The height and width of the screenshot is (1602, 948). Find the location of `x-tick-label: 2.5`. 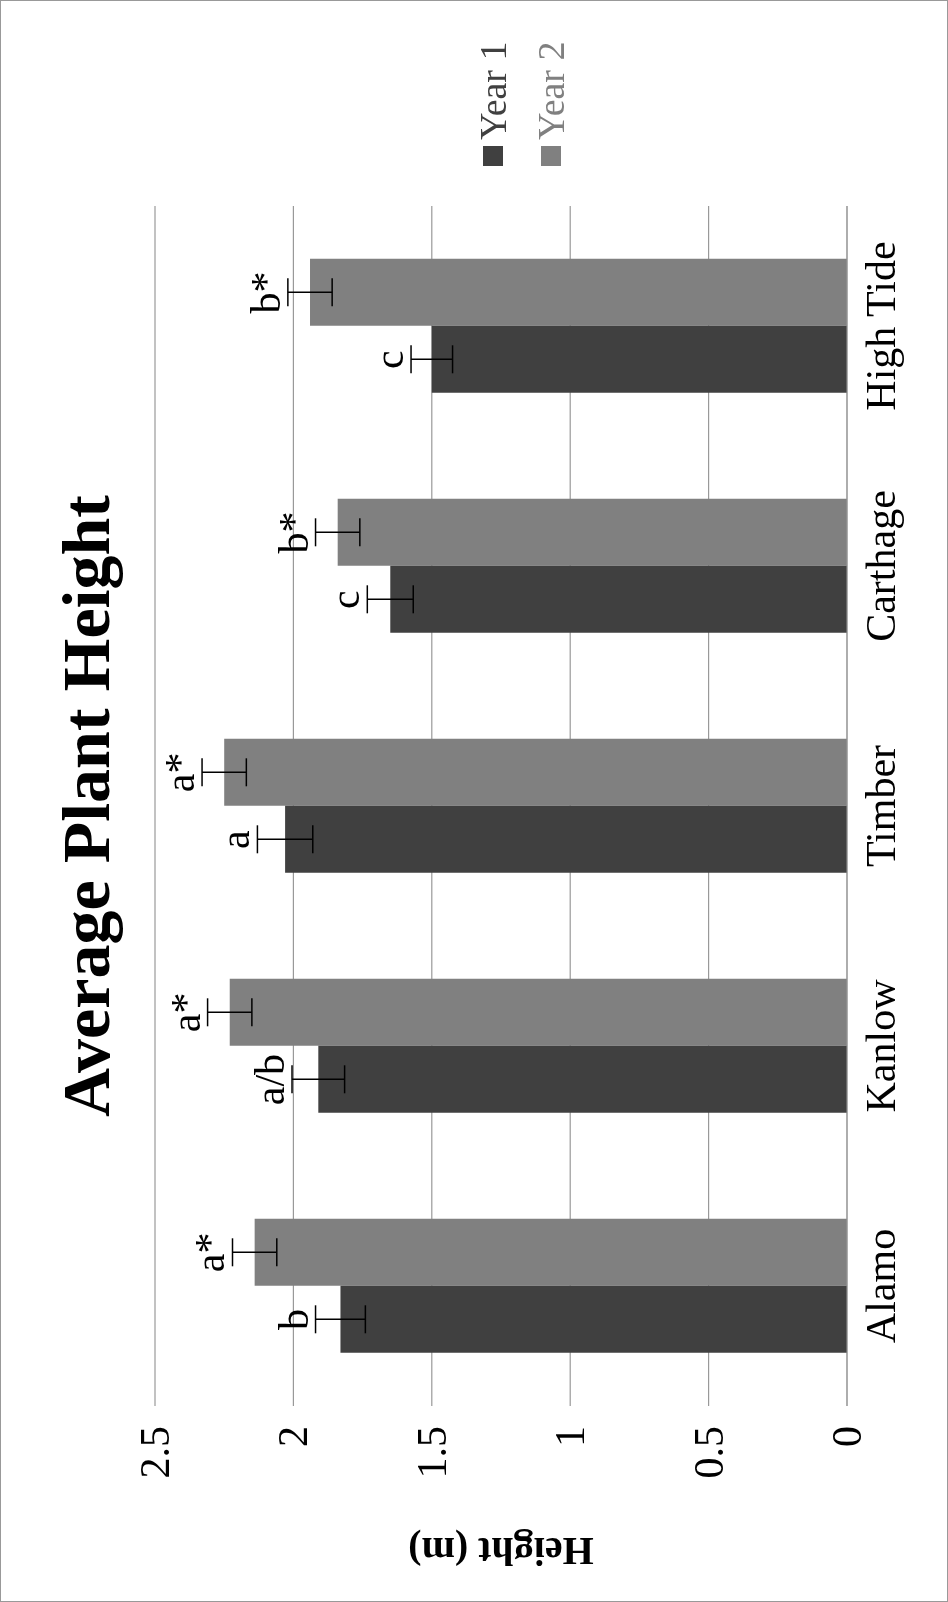

x-tick-label: 2.5 is located at coordinates (155, 1452).